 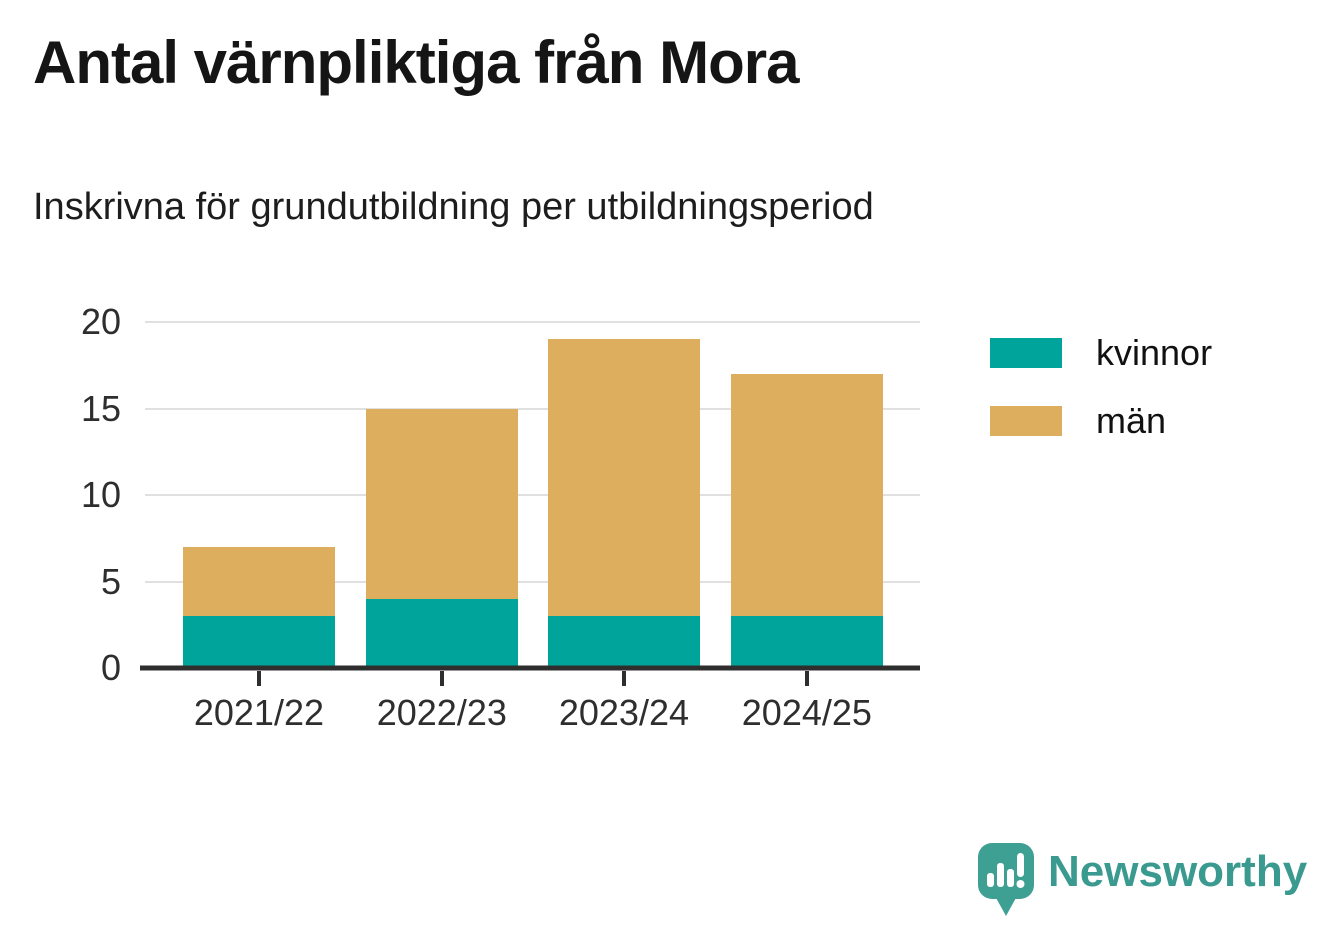 What do you see at coordinates (1178, 871) in the screenshot?
I see `brand-name: Newsworthy` at bounding box center [1178, 871].